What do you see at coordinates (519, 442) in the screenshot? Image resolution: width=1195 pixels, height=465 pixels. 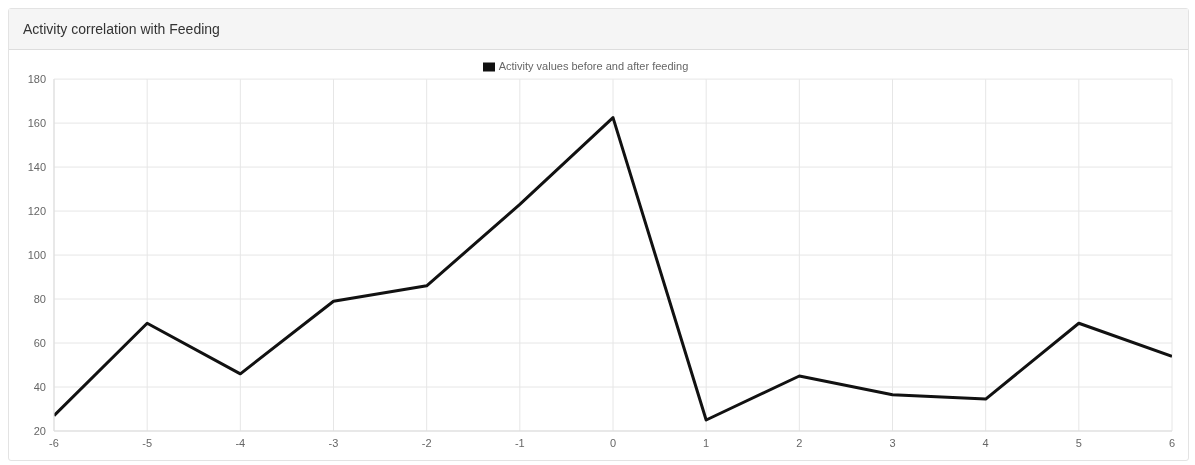 I see `x-tick-label: -1` at bounding box center [519, 442].